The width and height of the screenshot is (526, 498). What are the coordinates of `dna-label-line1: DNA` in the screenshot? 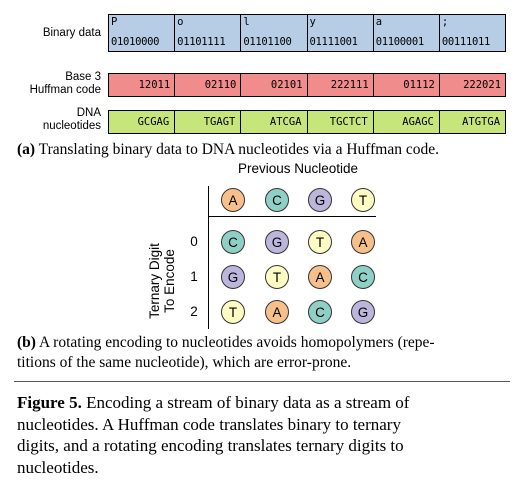 It's located at (88, 113).